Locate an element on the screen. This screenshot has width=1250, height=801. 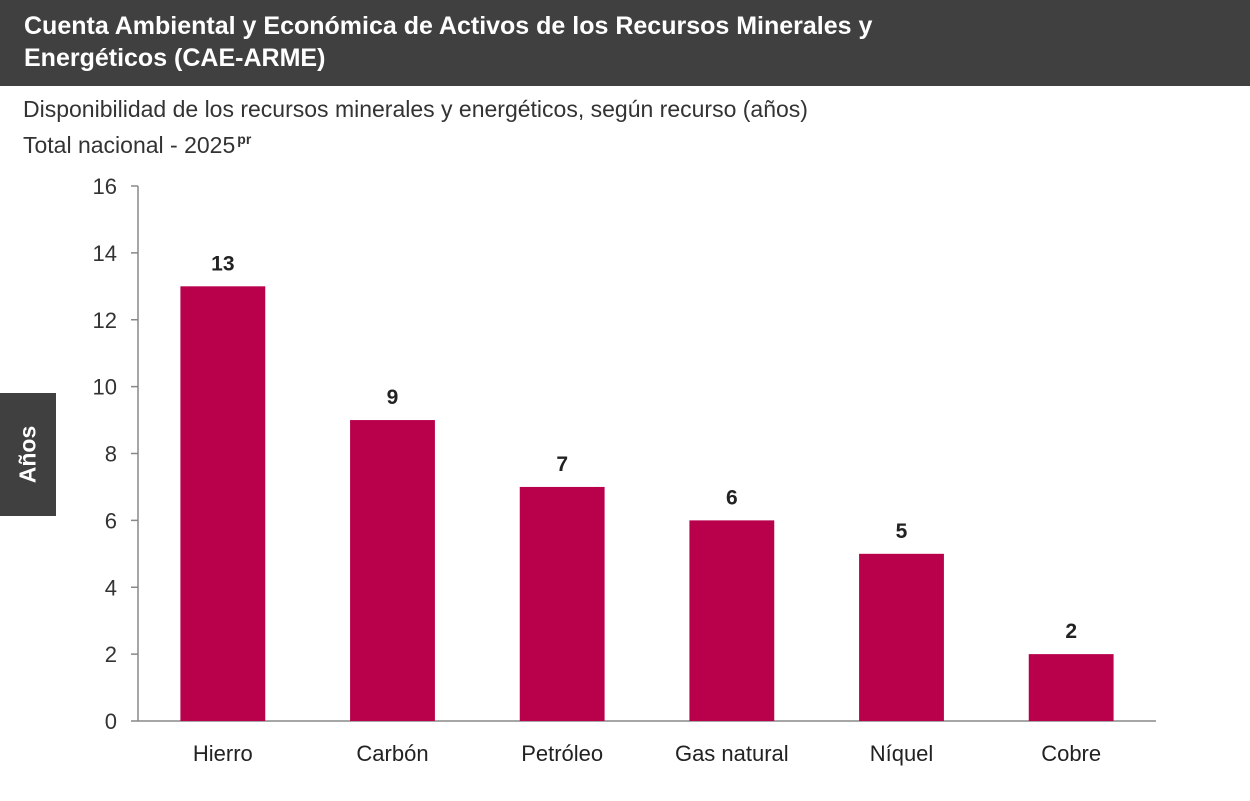
x-category-label: Carbón is located at coordinates (392, 753).